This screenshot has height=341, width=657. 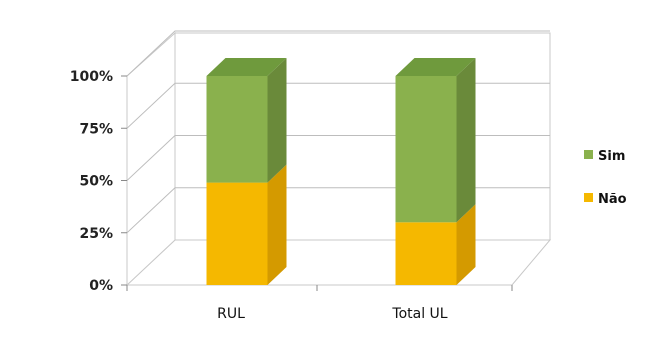 What do you see at coordinates (237, 129) in the screenshot?
I see `bar-rul-sim` at bounding box center [237, 129].